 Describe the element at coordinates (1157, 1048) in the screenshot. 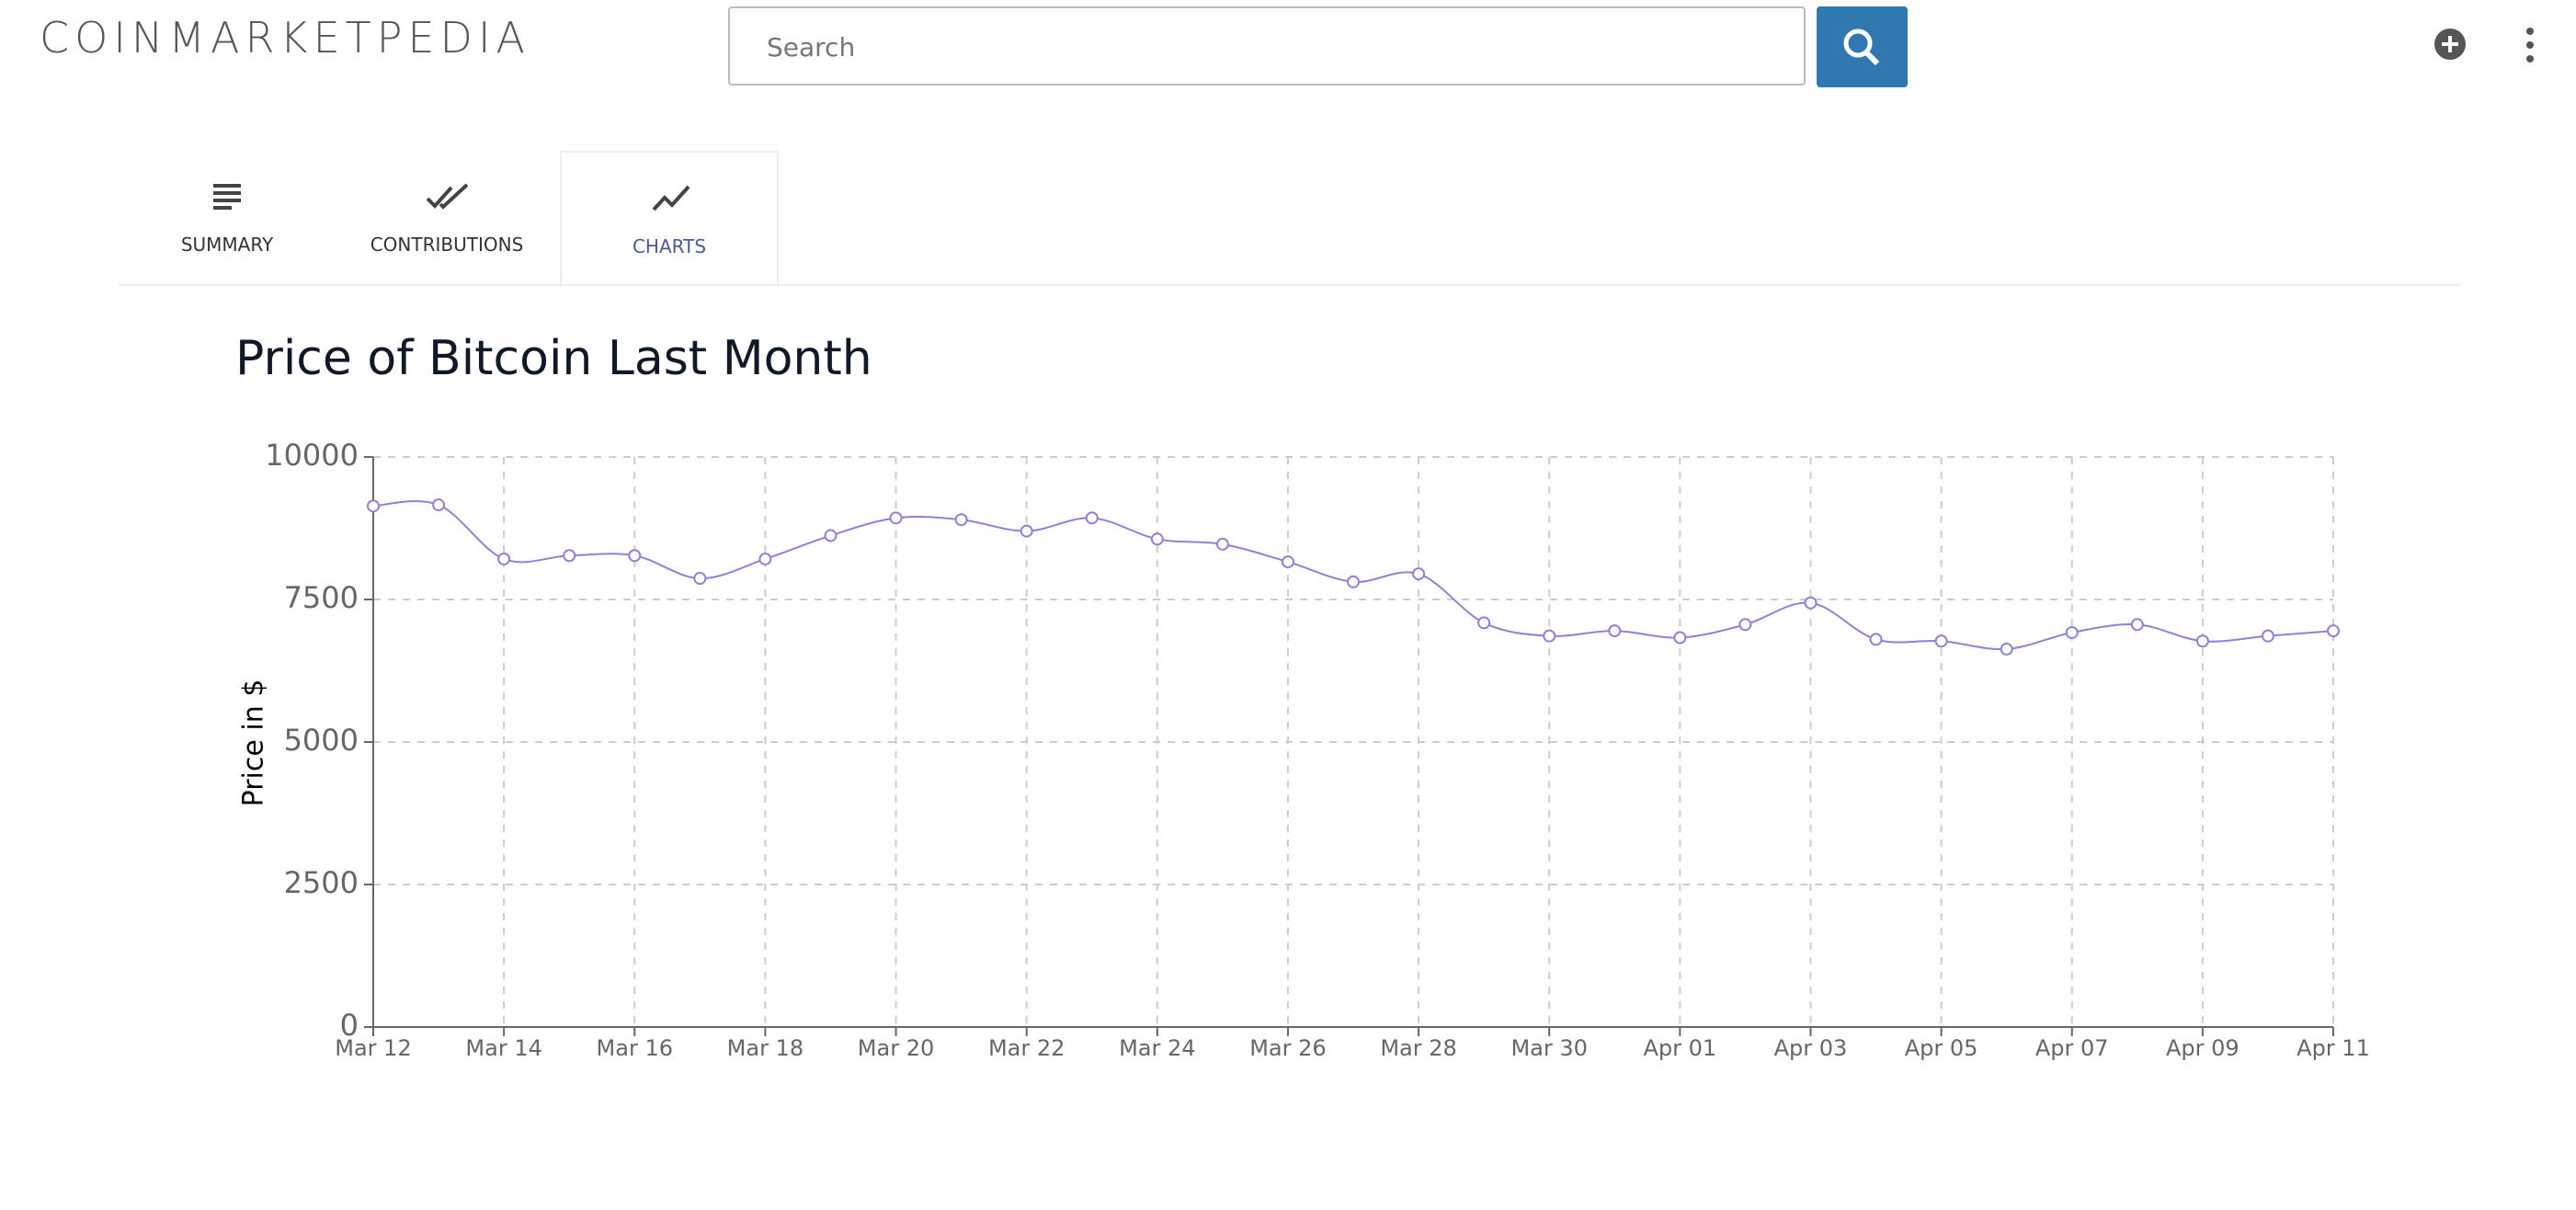

I see `x-tick-label: Mar 24` at that location.